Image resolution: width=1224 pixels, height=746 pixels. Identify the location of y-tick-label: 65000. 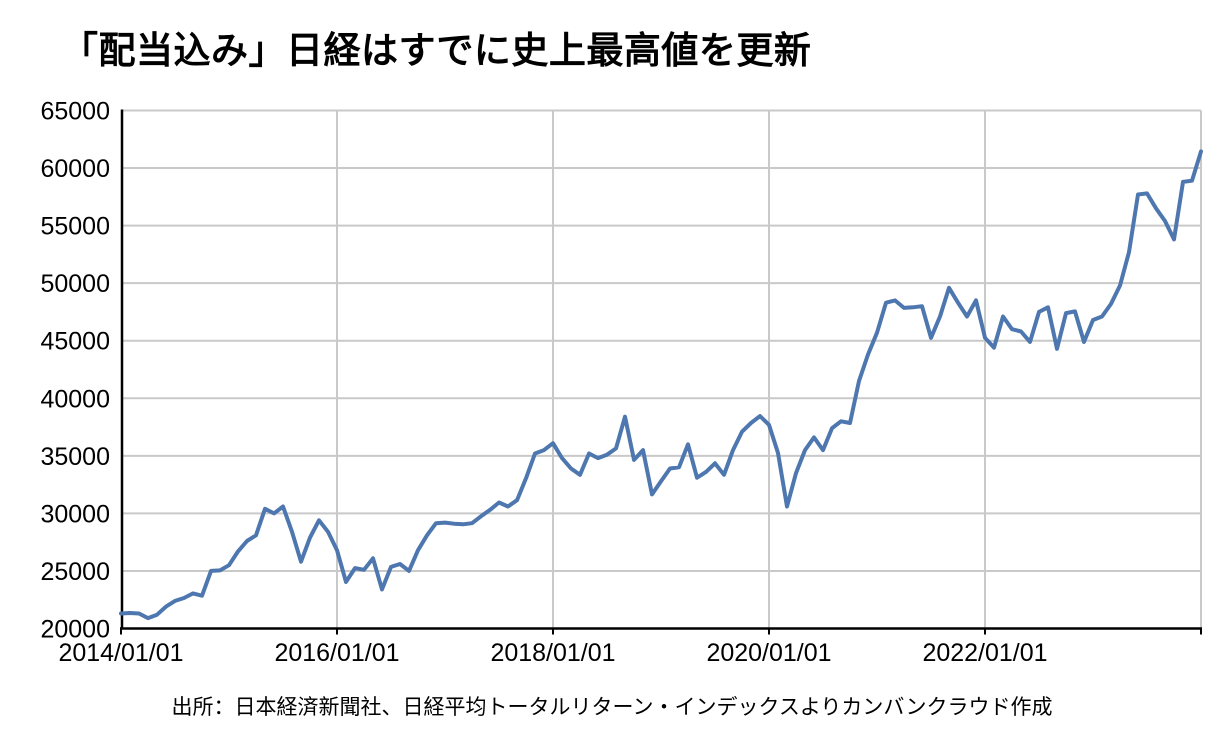
(75, 112).